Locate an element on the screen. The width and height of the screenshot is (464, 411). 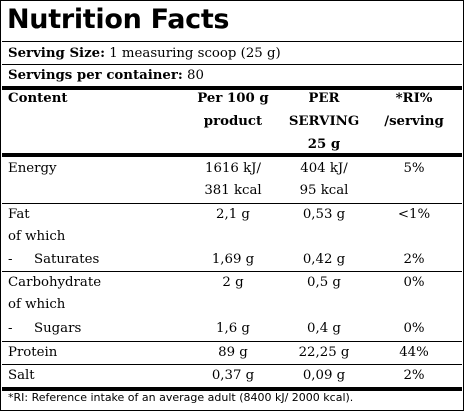
salt-per100: 0,37 g is located at coordinates (233, 375).